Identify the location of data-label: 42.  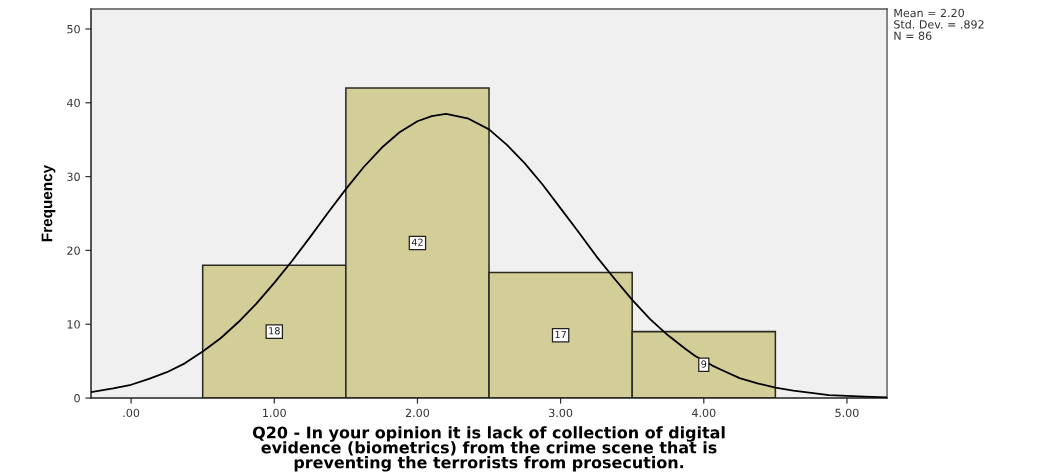
(417, 242).